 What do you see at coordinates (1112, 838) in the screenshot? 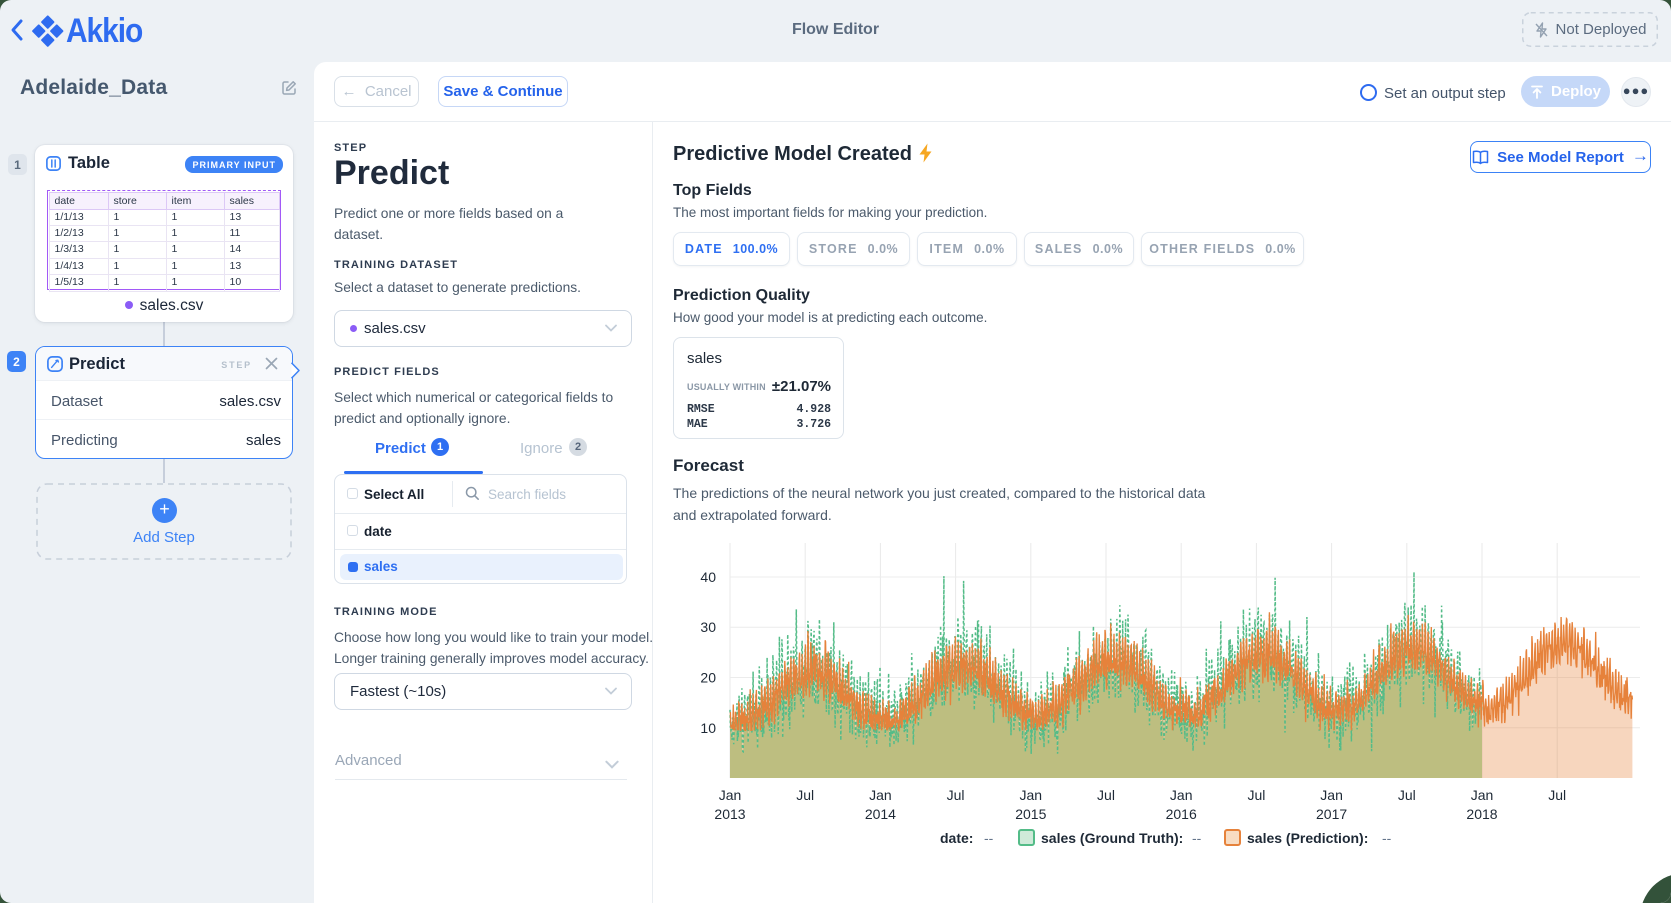
I see `svg-text: sales (Ground Truth):` at bounding box center [1112, 838].